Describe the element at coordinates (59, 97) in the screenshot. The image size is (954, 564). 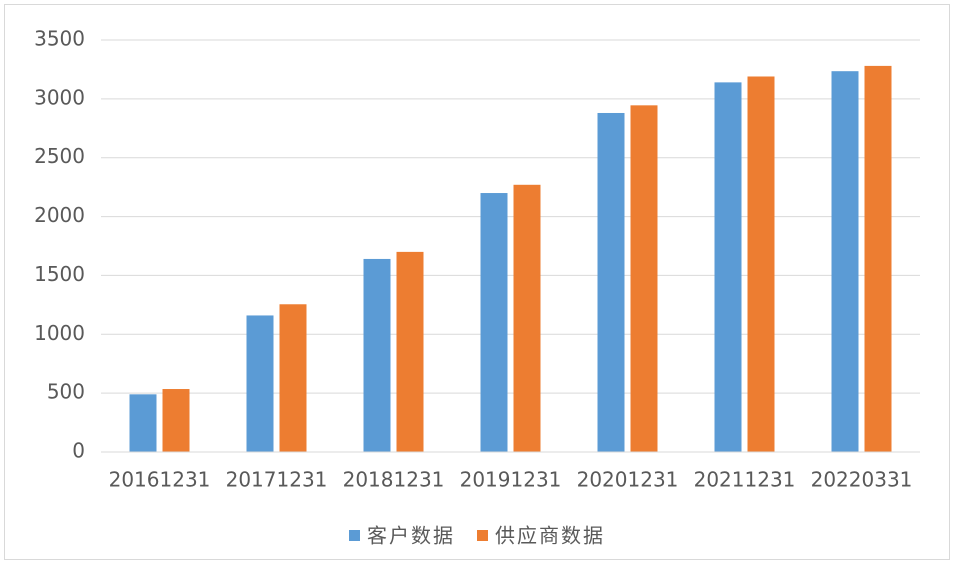
I see `y-tick-label: 3000` at that location.